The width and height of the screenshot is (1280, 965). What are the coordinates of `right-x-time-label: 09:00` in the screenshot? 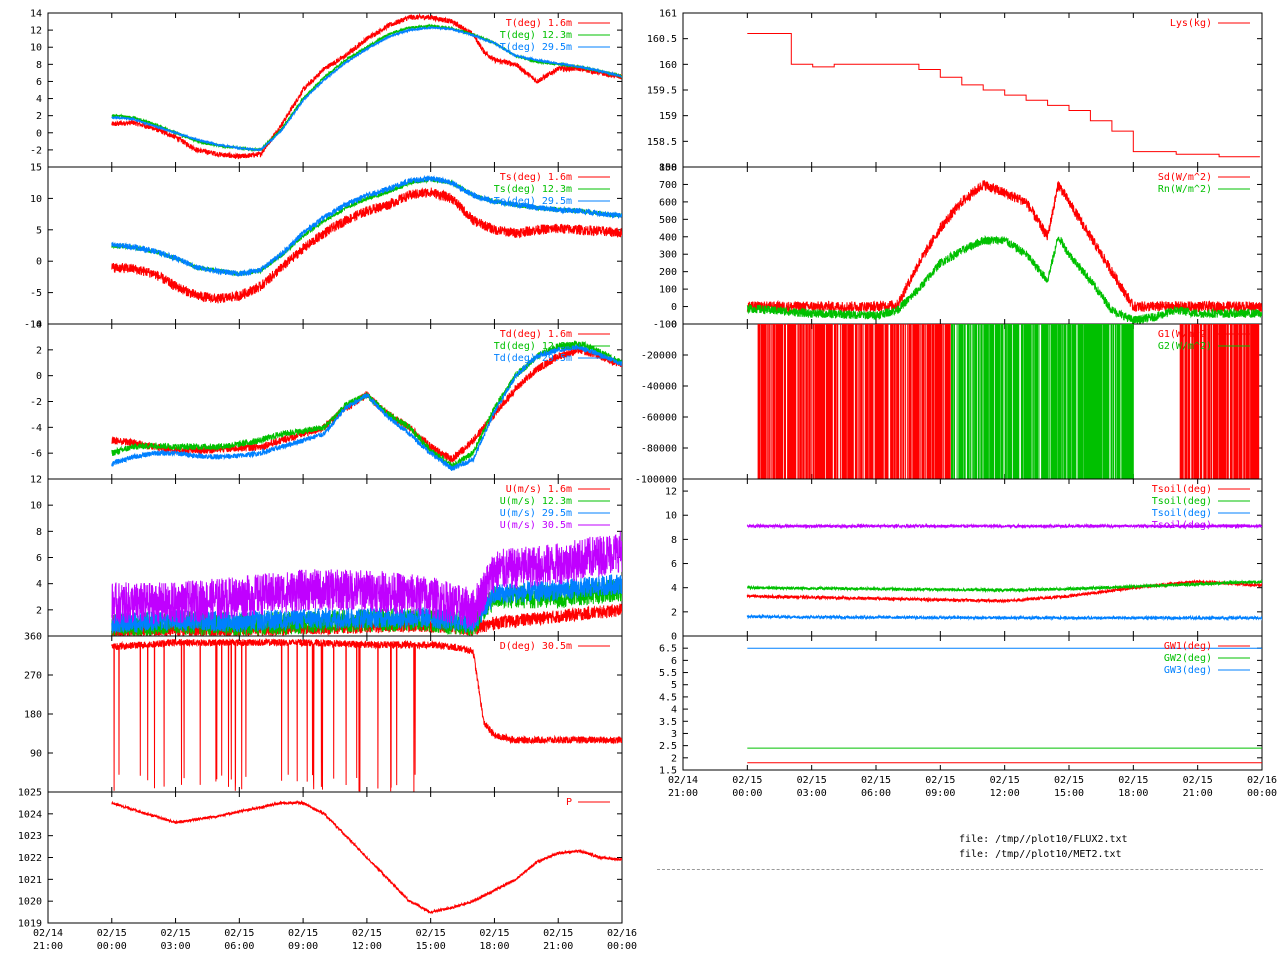 It's located at (940, 793).